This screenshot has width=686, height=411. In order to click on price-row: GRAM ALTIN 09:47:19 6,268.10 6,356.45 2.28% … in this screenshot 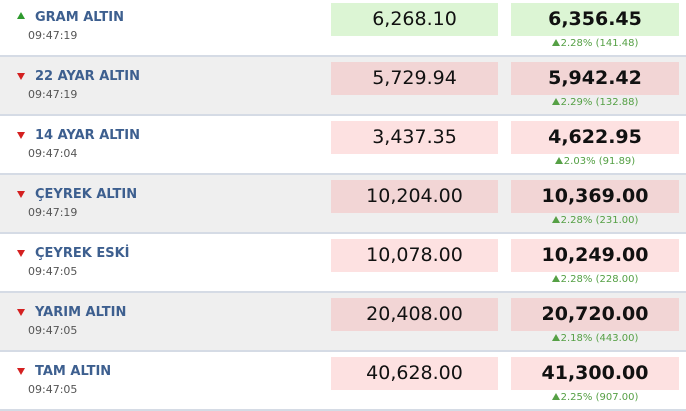, I will do `click(343, 28)`.